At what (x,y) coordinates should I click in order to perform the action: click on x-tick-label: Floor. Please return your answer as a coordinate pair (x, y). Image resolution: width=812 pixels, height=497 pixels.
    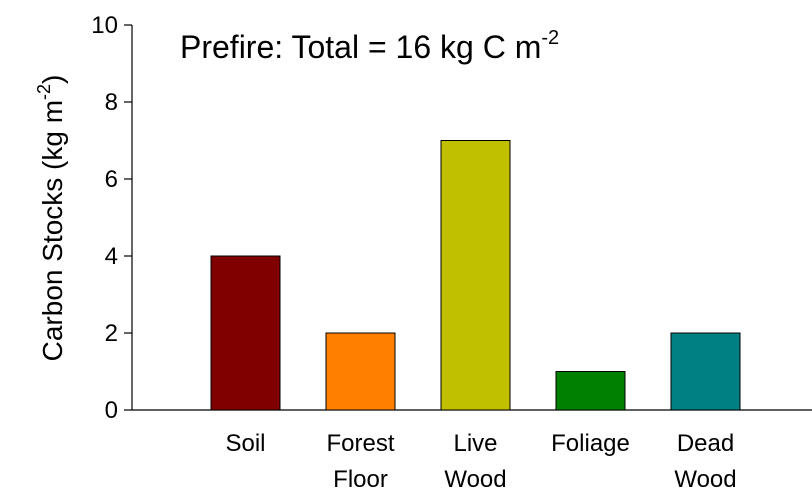
    Looking at the image, I should click on (360, 479).